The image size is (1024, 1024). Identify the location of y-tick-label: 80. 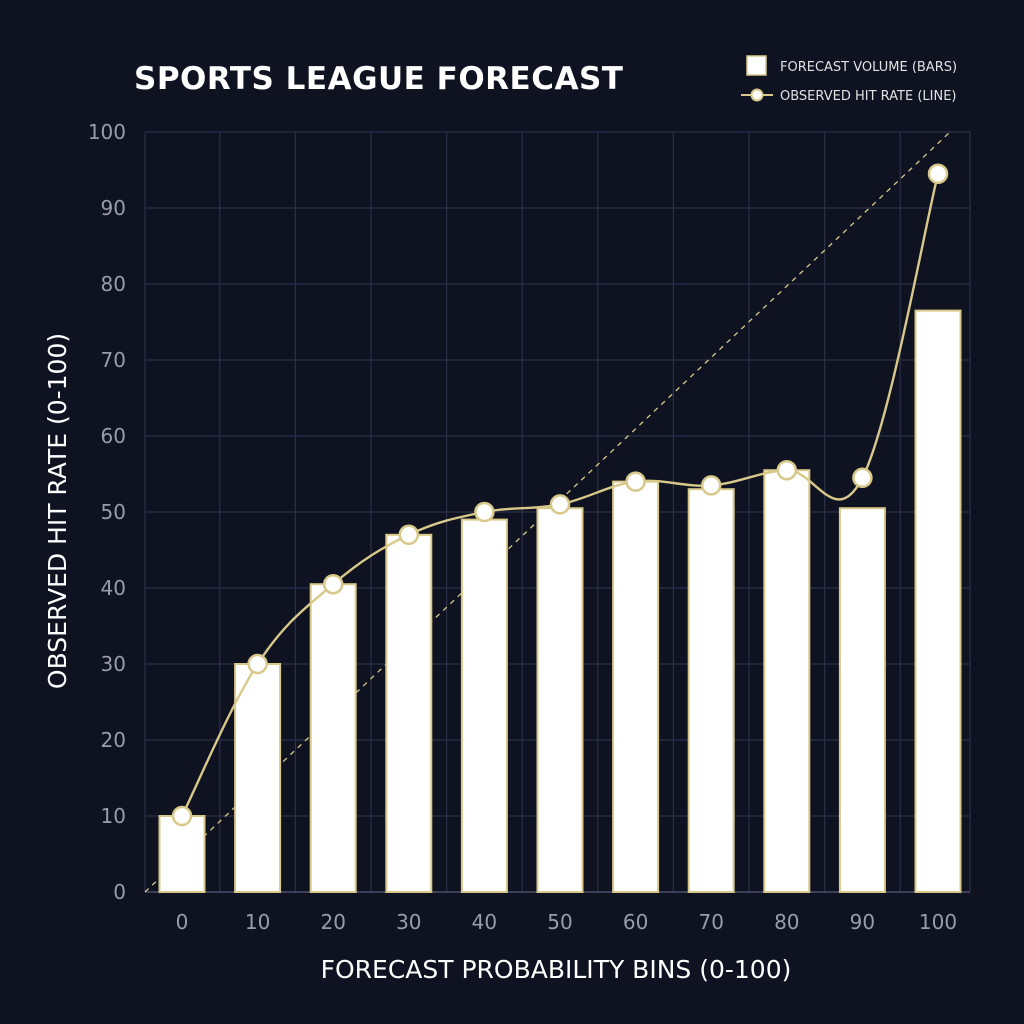
(113, 284).